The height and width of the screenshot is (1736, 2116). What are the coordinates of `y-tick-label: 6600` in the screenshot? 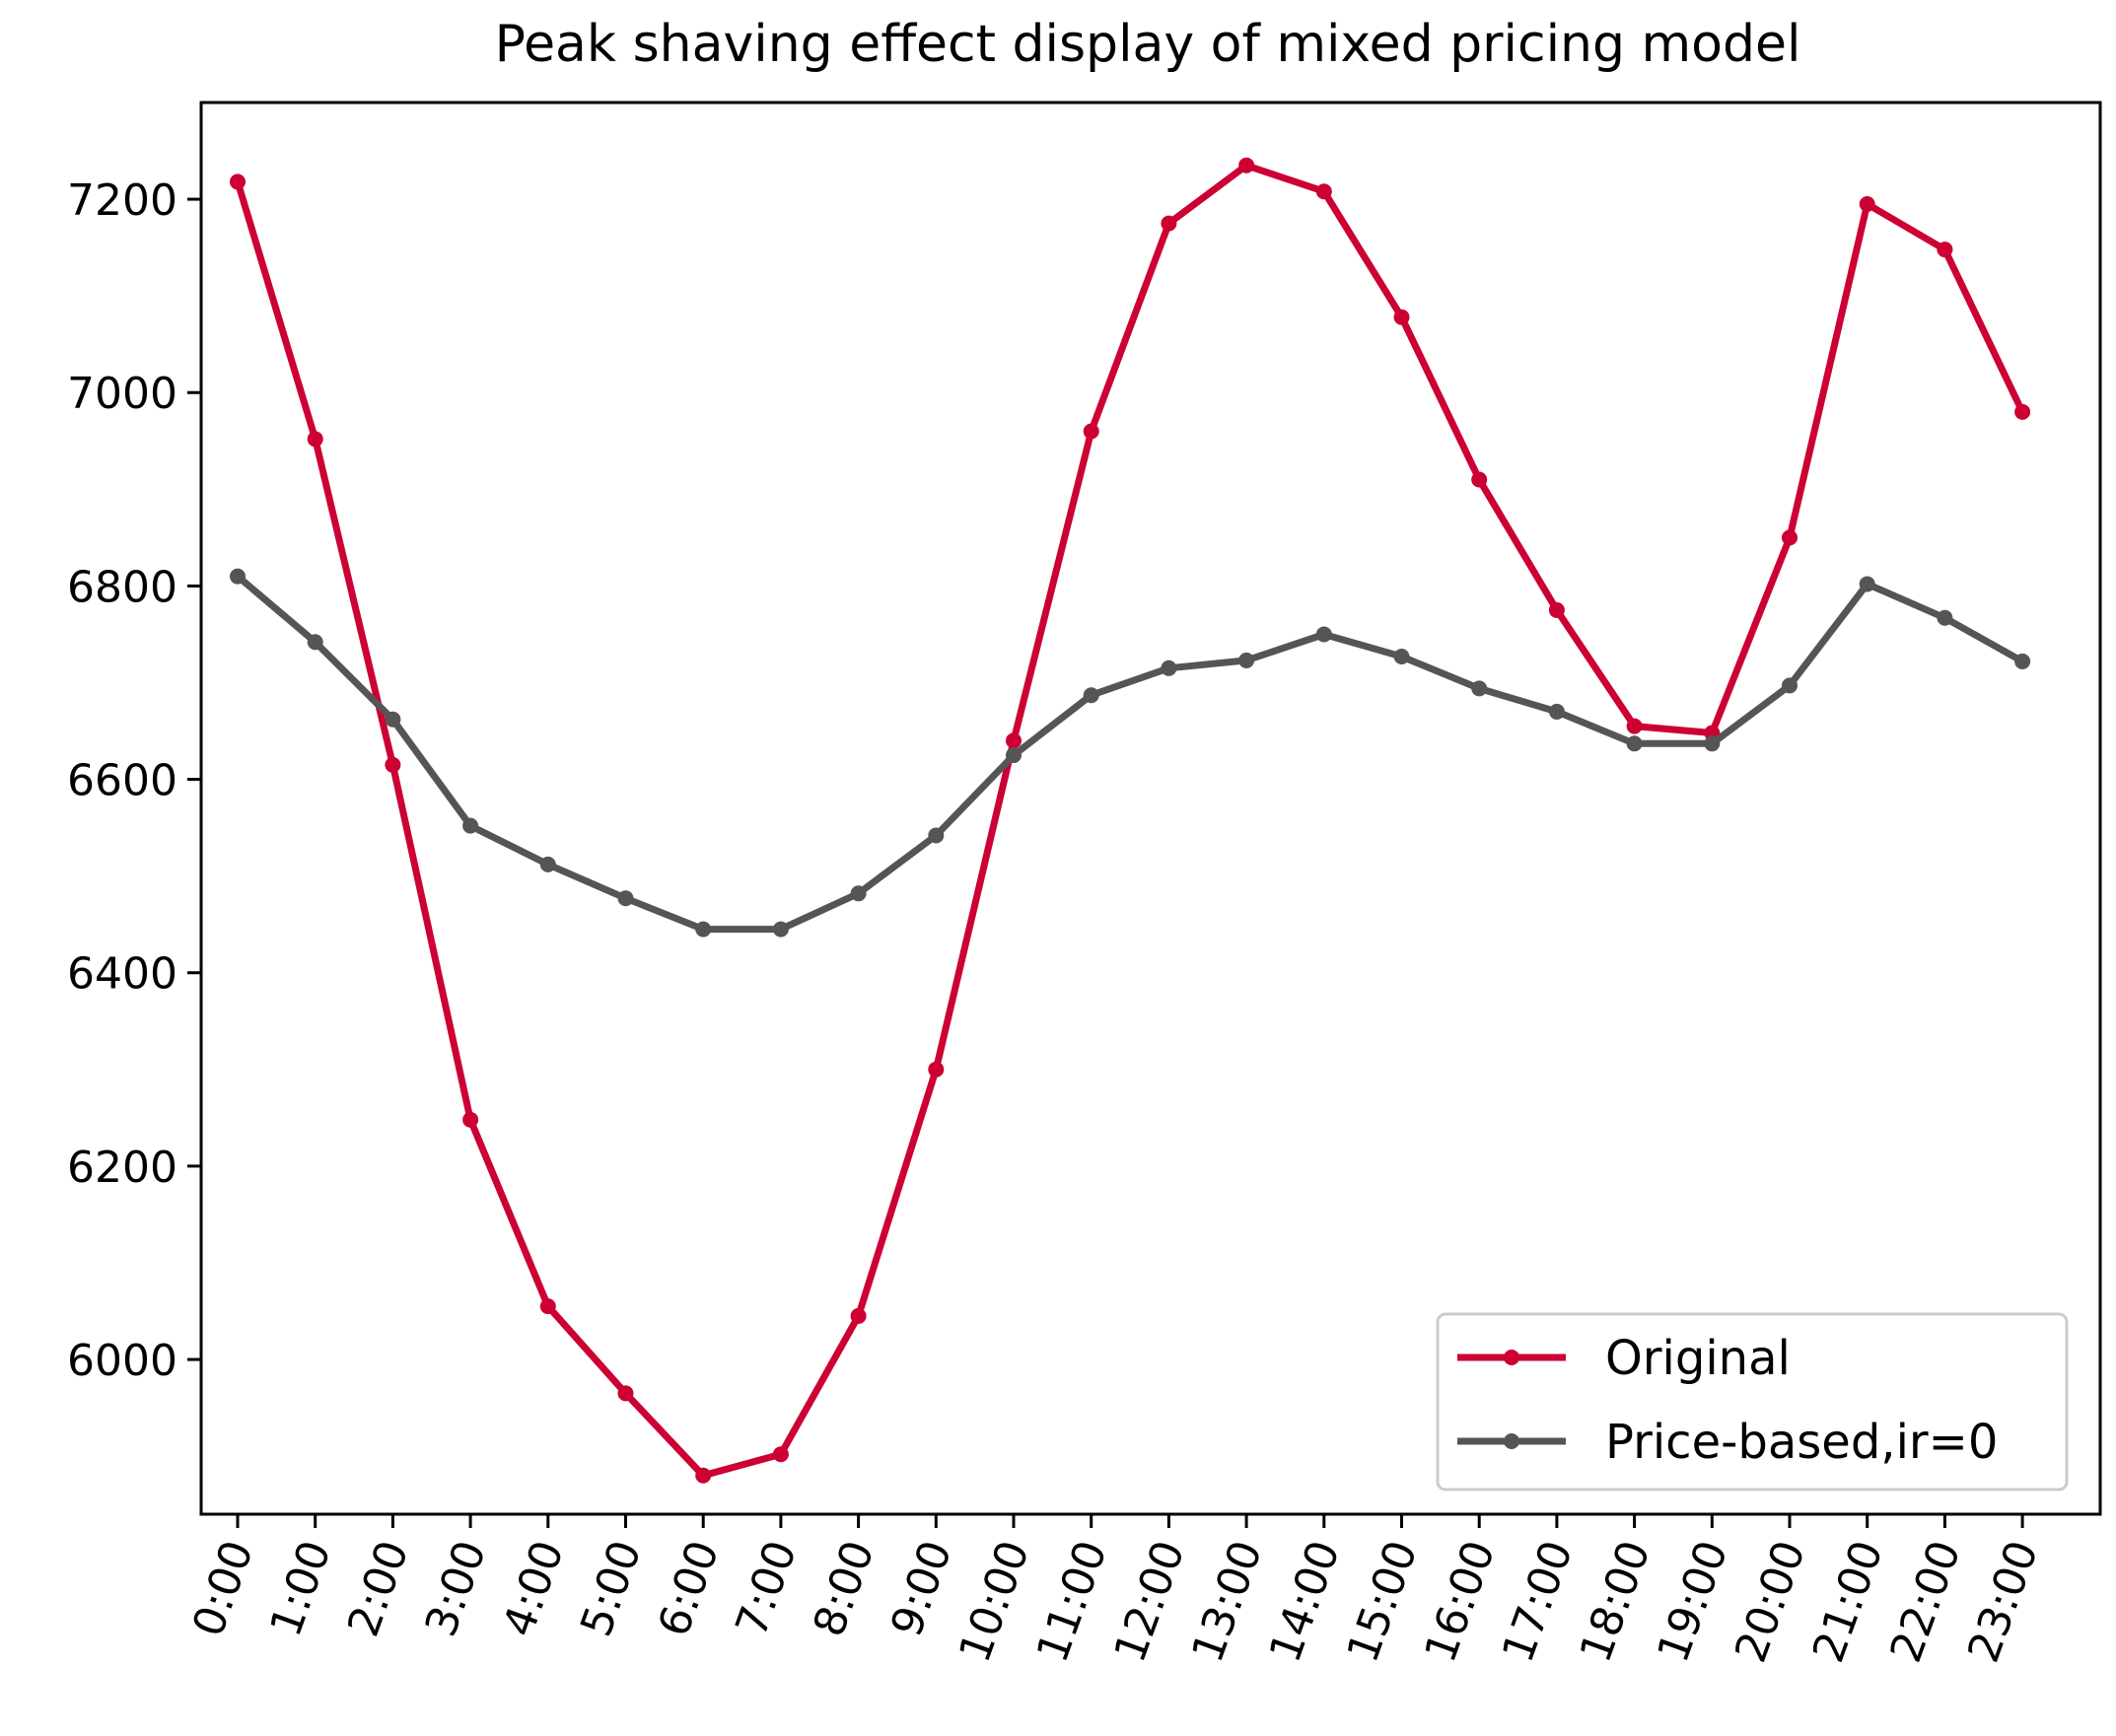 It's located at (122, 781).